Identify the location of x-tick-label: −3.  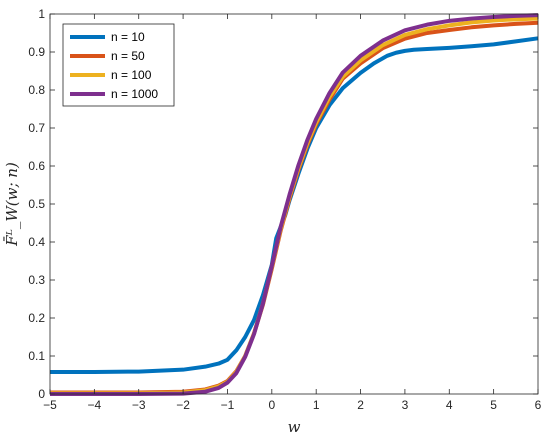
(139, 405).